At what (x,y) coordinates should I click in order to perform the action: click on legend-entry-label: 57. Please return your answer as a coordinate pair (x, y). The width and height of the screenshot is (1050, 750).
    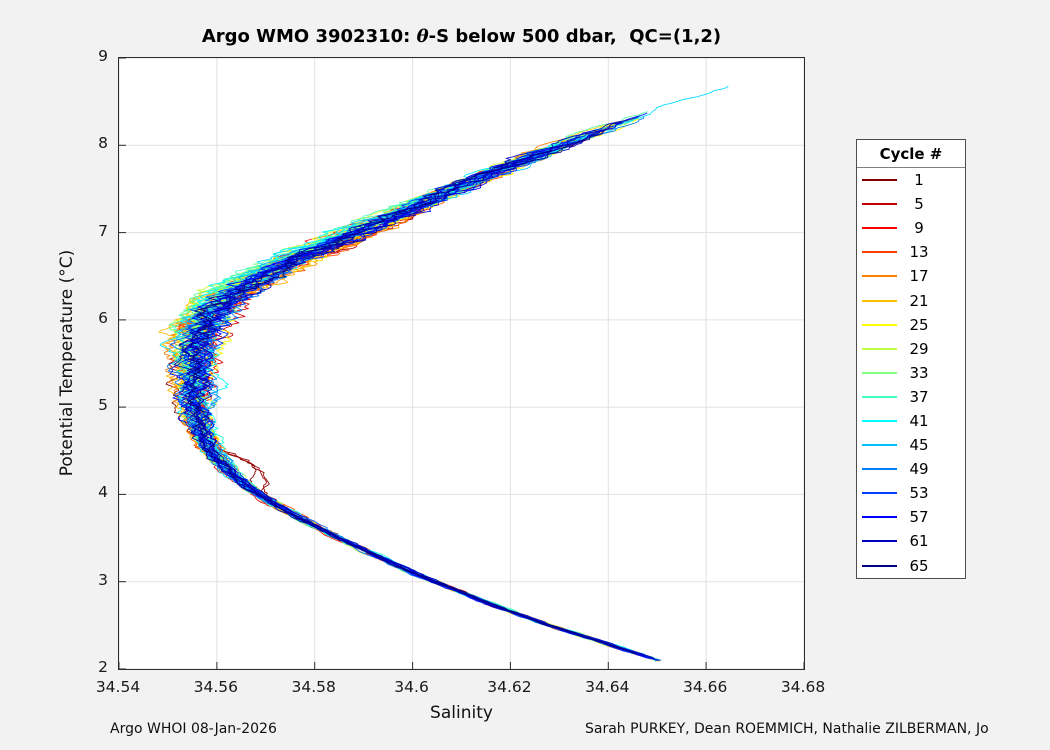
    Looking at the image, I should click on (919, 517).